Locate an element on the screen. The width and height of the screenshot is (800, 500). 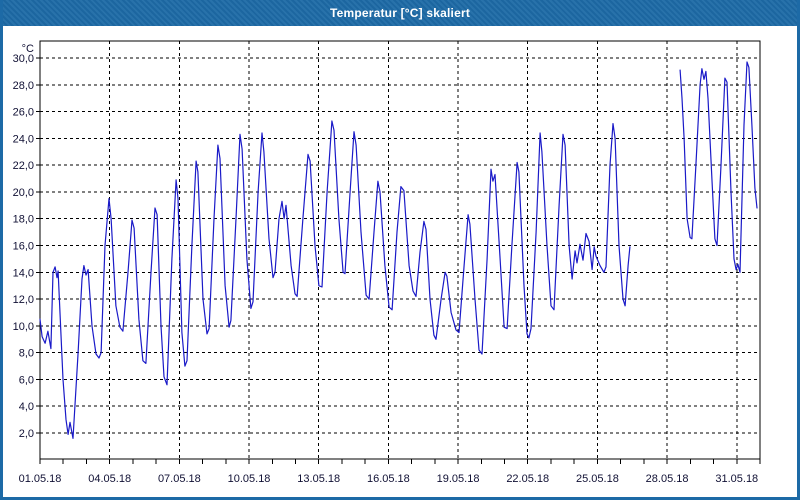
y-tick-label: 12,0 is located at coordinates (23, 300).